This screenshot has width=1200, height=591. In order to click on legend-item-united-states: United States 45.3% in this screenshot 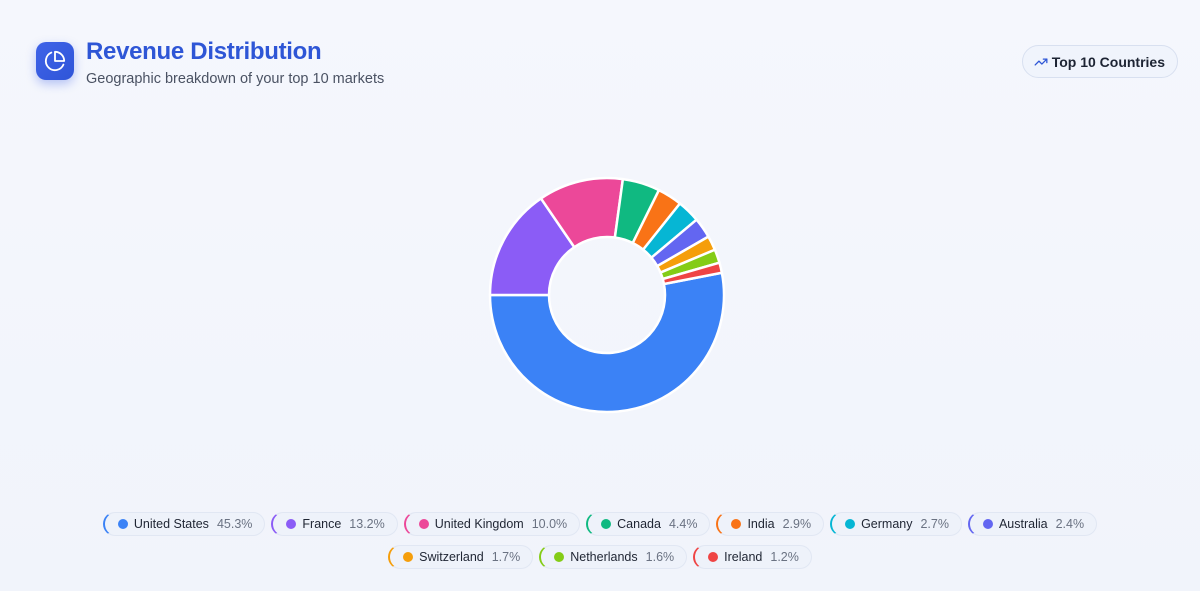, I will do `click(184, 524)`.